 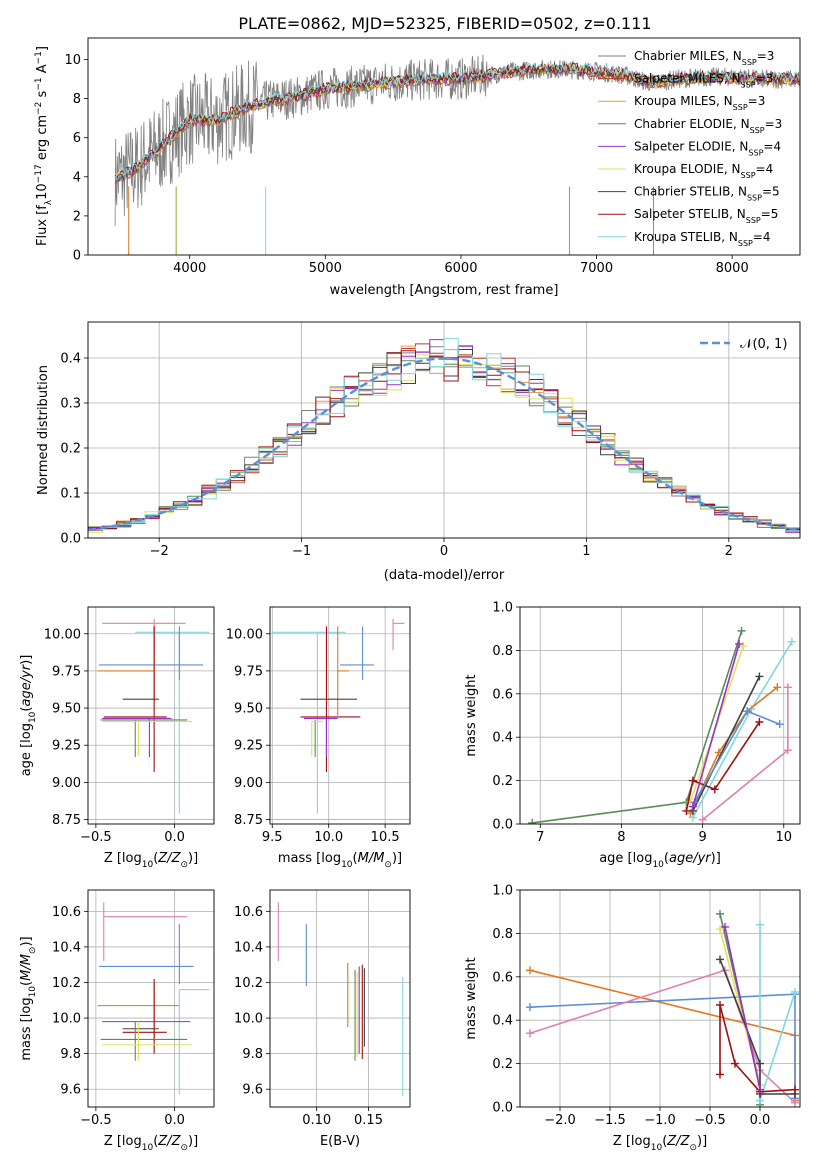 What do you see at coordinates (340, 715) in the screenshot?
I see `axes-frame` at bounding box center [340, 715].